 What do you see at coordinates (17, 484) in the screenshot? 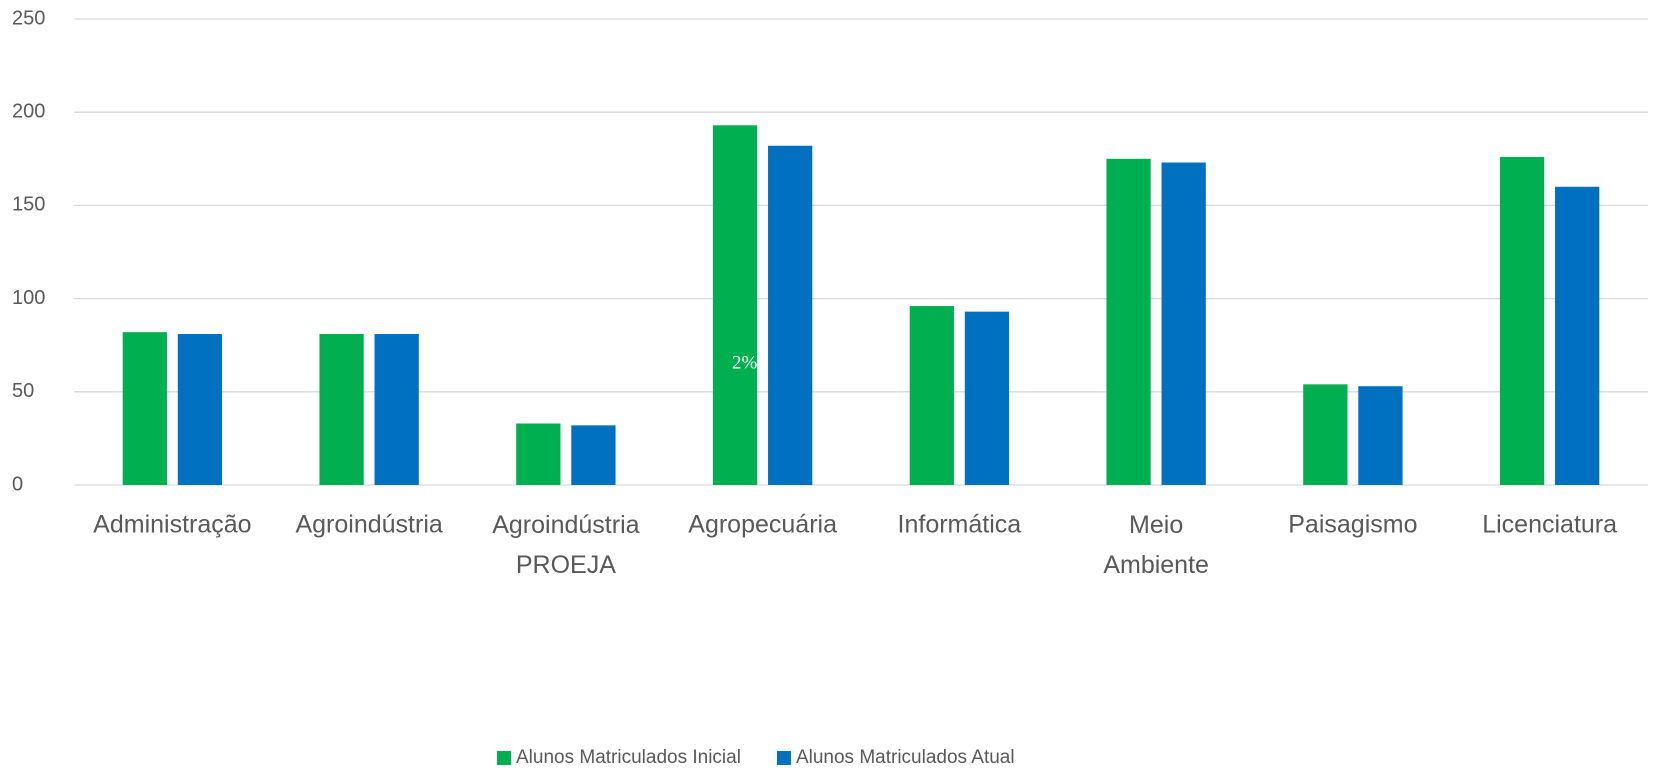
I see `y-tick-label: 0` at bounding box center [17, 484].